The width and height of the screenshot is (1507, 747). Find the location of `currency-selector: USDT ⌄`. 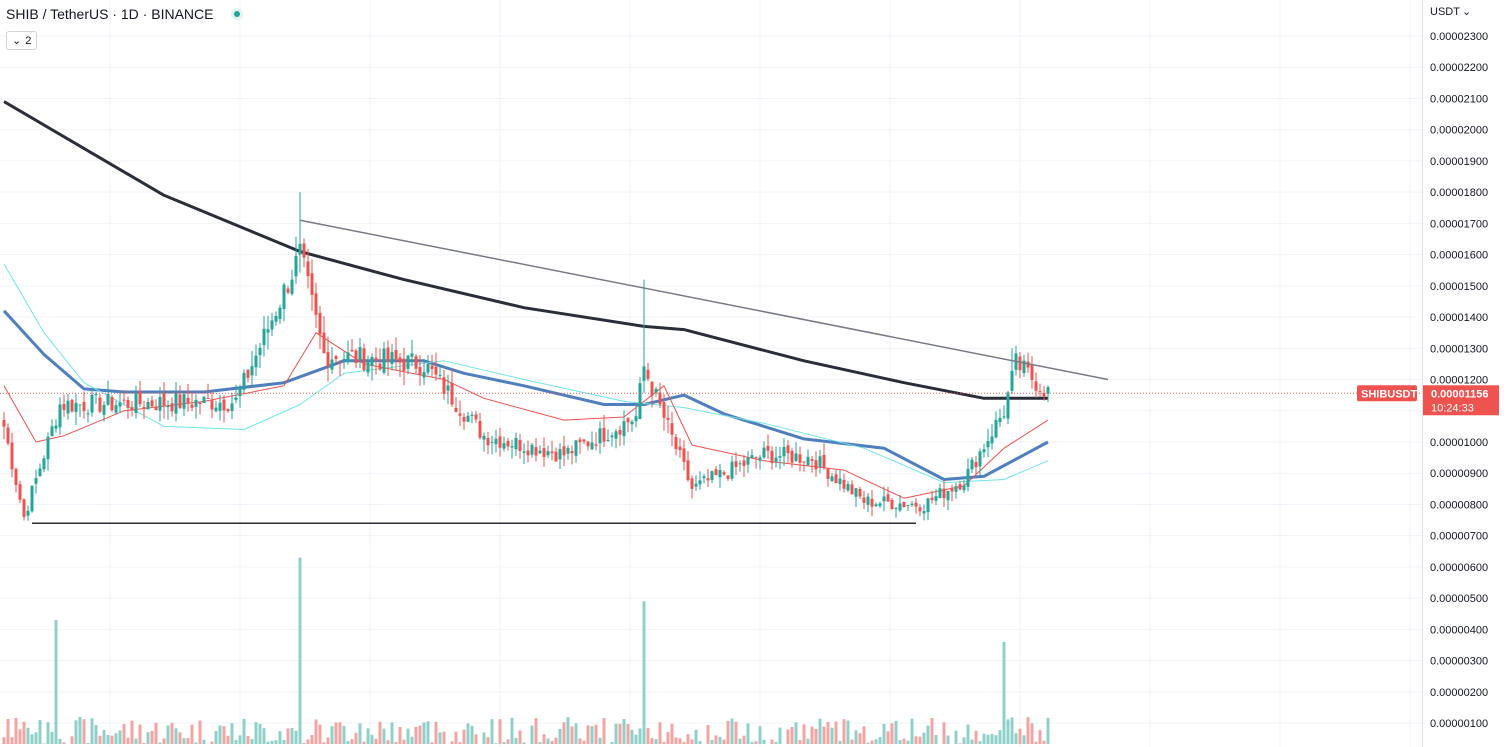

currency-selector: USDT ⌄ is located at coordinates (1450, 12).